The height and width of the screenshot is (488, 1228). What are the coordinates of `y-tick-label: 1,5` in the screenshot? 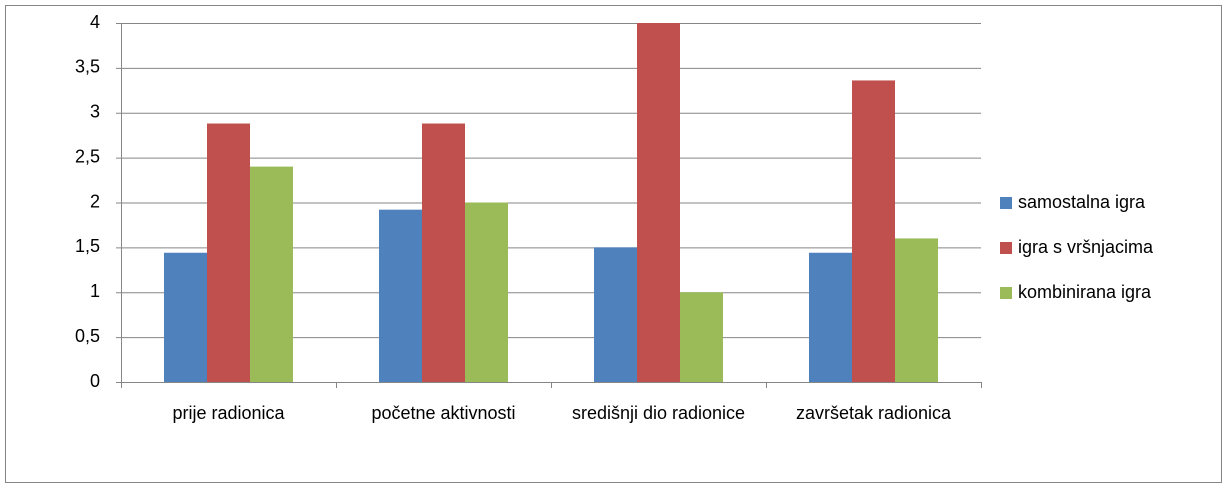 It's located at (87, 246).